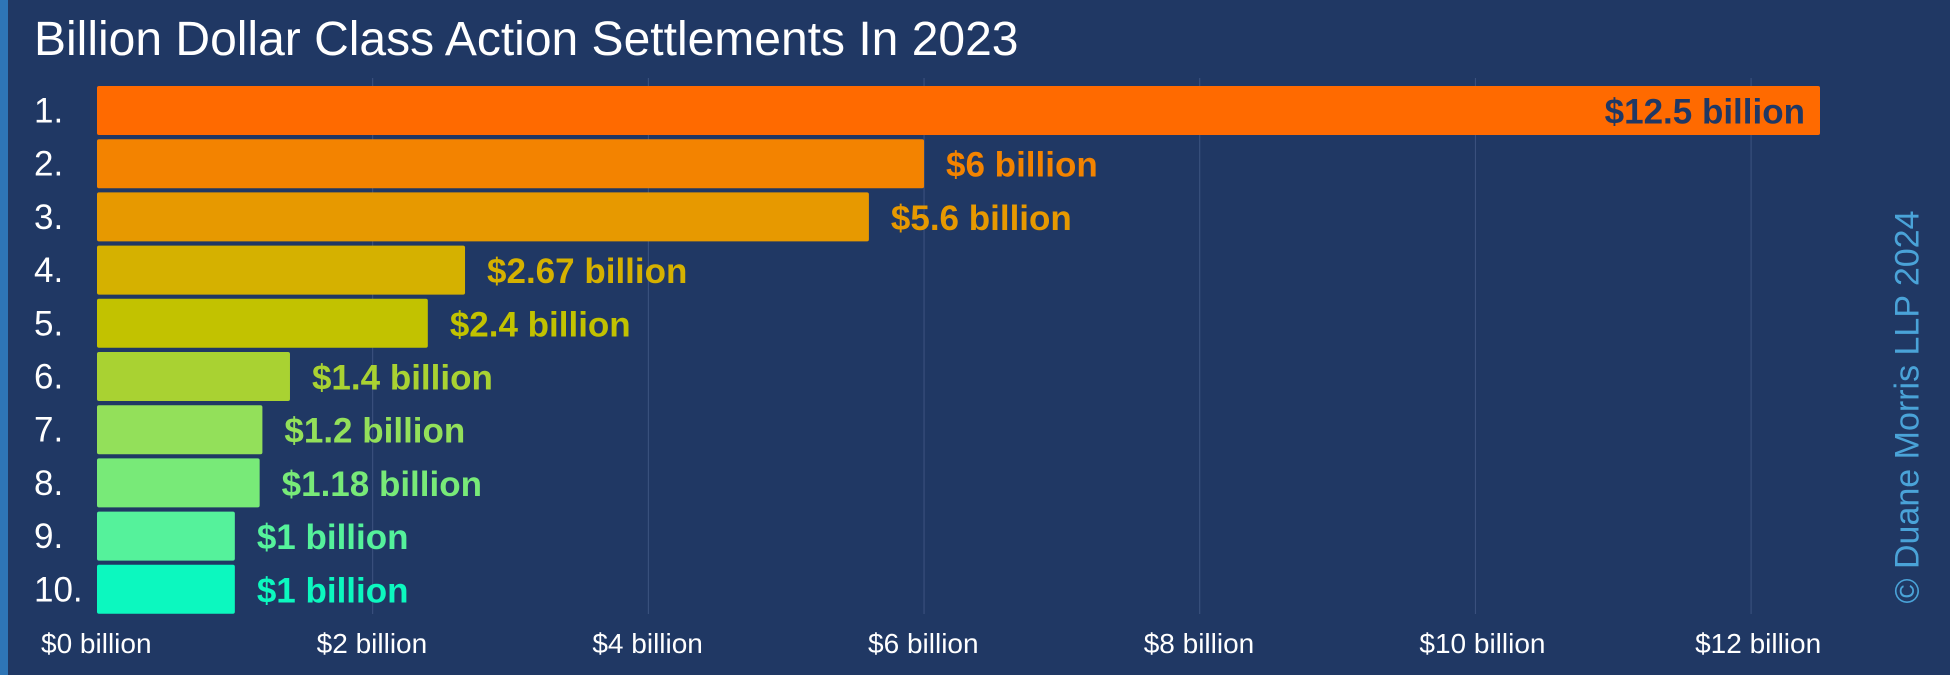 The height and width of the screenshot is (675, 1950). What do you see at coordinates (1022, 165) in the screenshot?
I see `value-label: $6 billion` at bounding box center [1022, 165].